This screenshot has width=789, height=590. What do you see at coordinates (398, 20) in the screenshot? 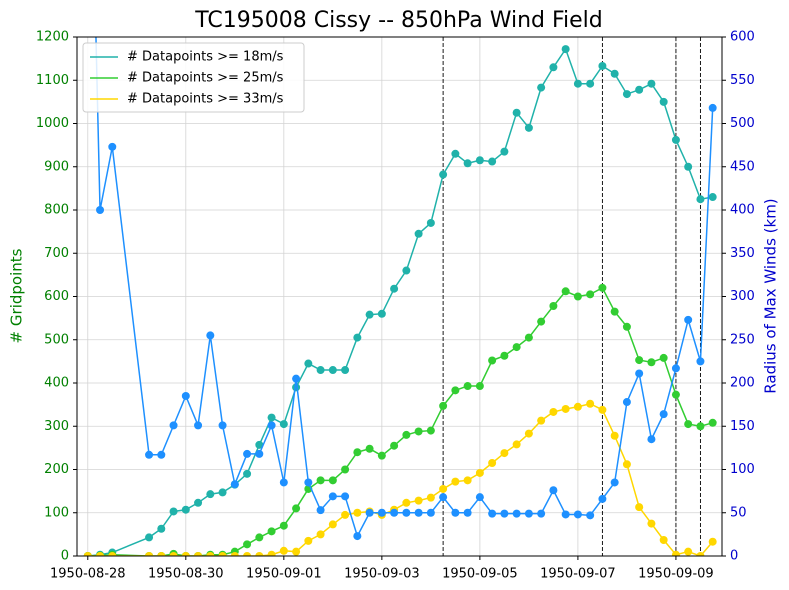
I see `chart-title: TC195008 Cissy -- 850hPa Wind Field` at bounding box center [398, 20].